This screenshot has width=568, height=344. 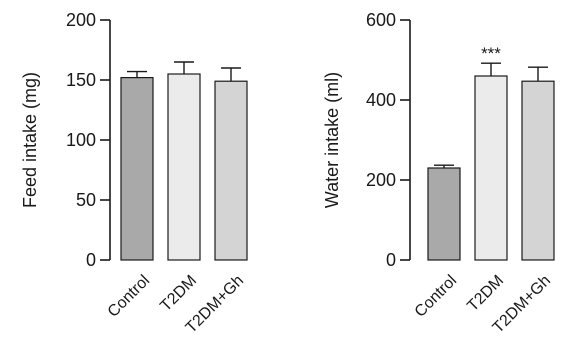 What do you see at coordinates (332, 140) in the screenshot?
I see `y-axis-label: Water intake (ml)` at bounding box center [332, 140].